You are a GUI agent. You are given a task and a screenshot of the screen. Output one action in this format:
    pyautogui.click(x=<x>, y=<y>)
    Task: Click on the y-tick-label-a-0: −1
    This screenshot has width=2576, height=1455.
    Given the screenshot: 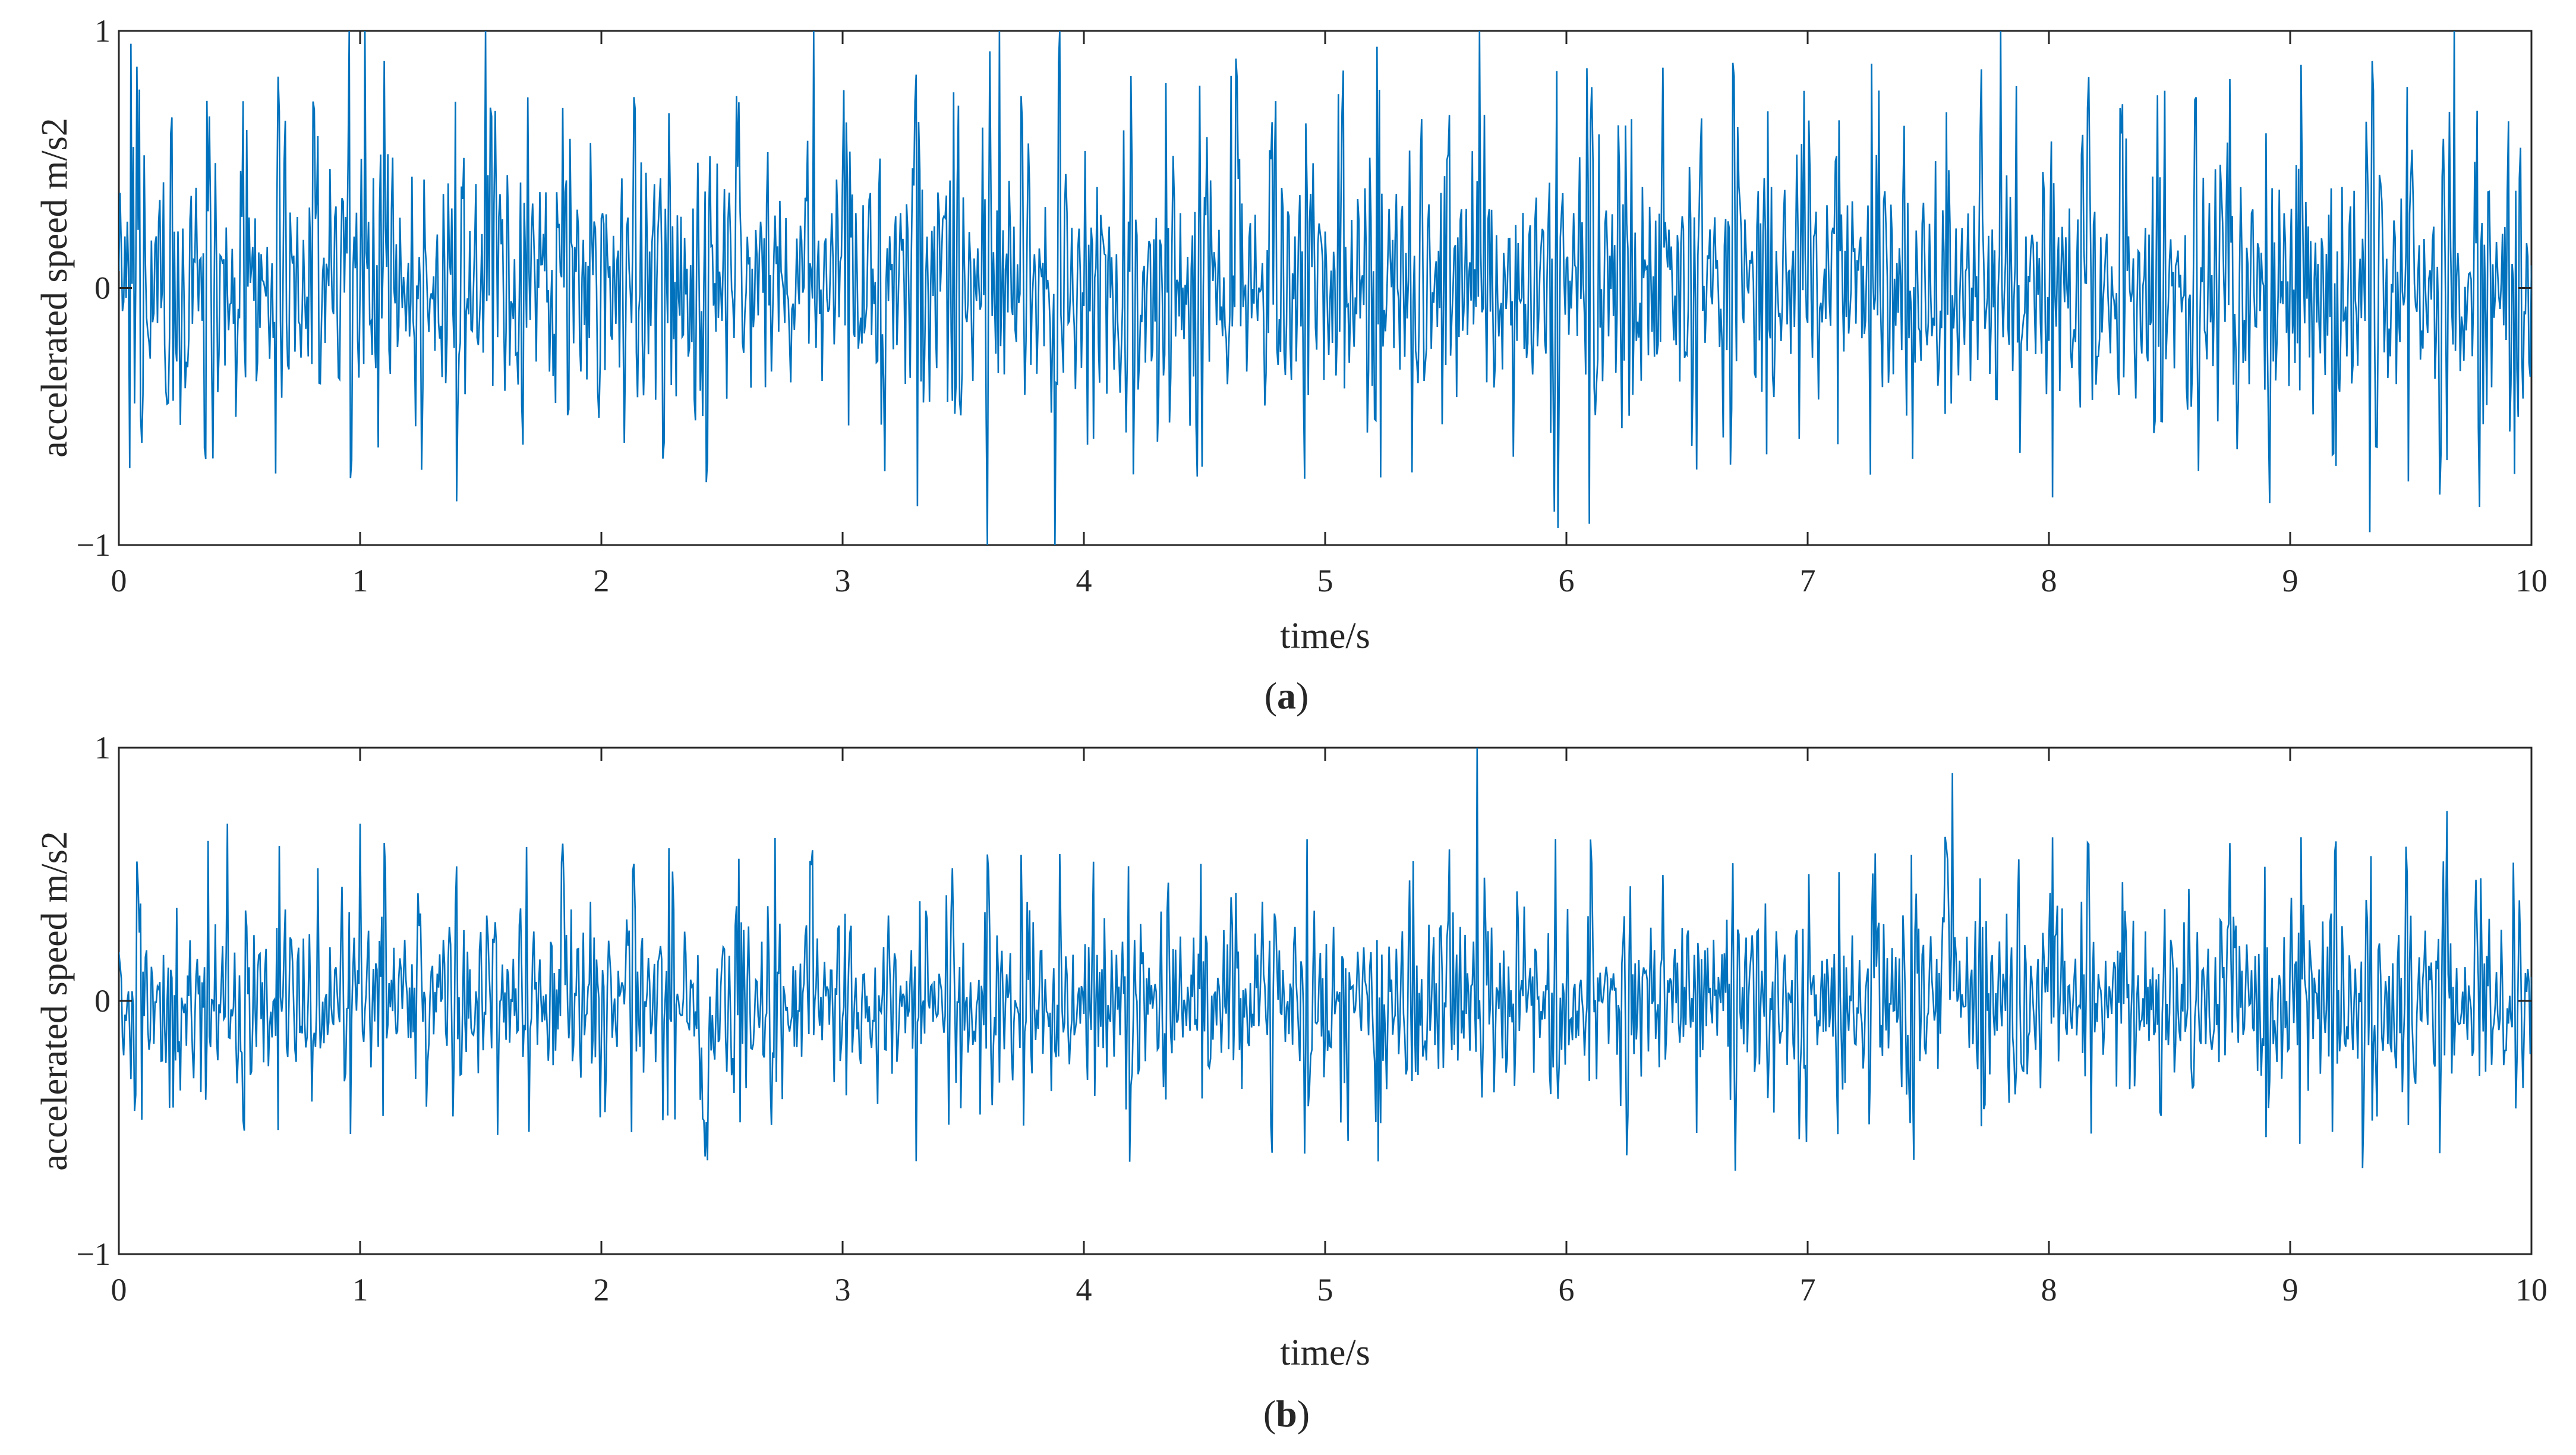 What is the action you would take?
    pyautogui.click(x=94, y=545)
    